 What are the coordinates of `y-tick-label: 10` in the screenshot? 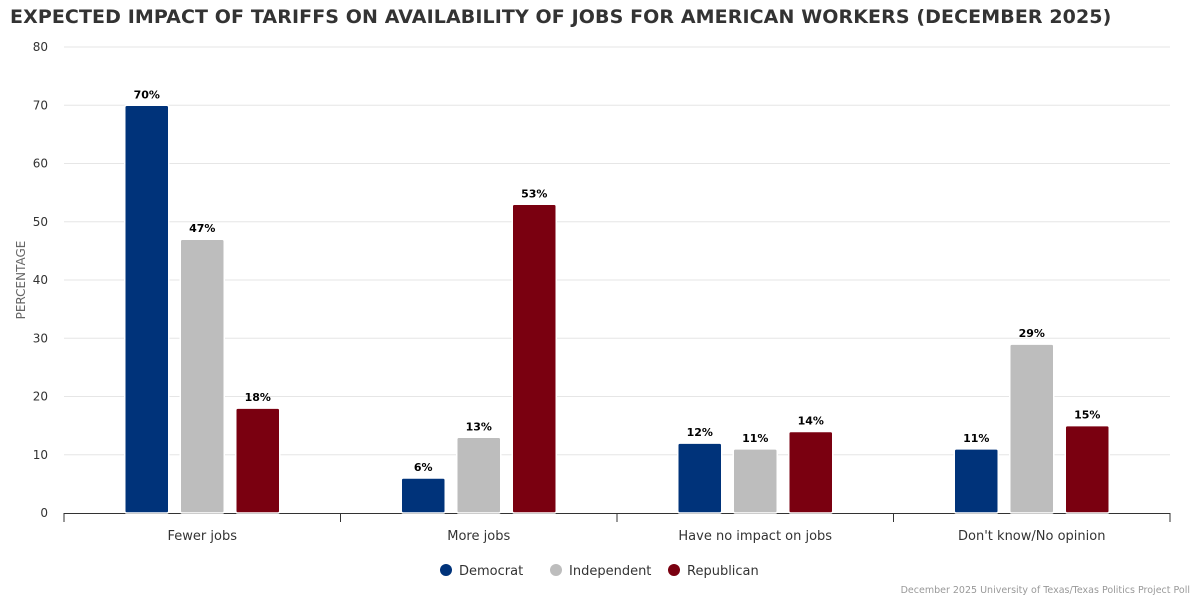 It's located at (40, 455).